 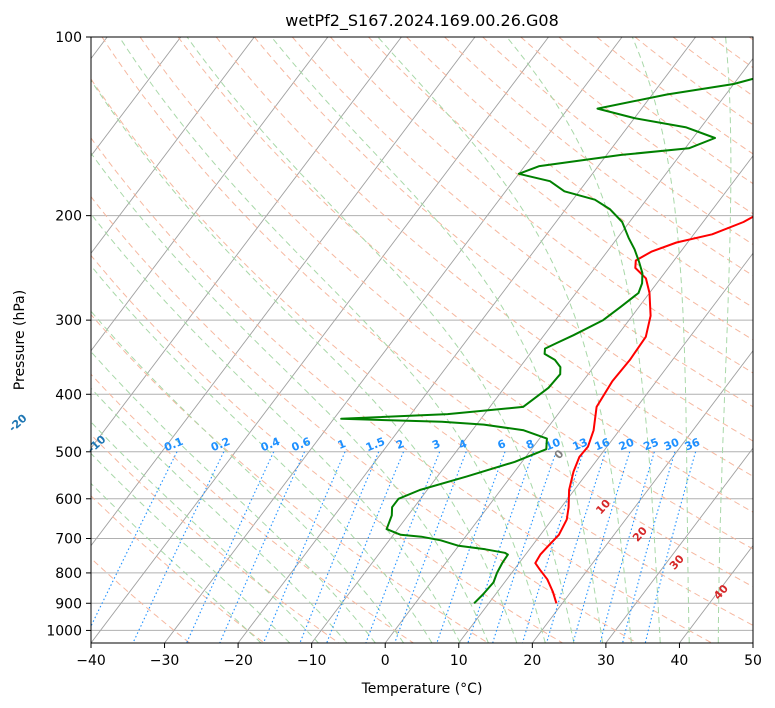 What do you see at coordinates (753, 661) in the screenshot?
I see `x-tick-label: 50` at bounding box center [753, 661].